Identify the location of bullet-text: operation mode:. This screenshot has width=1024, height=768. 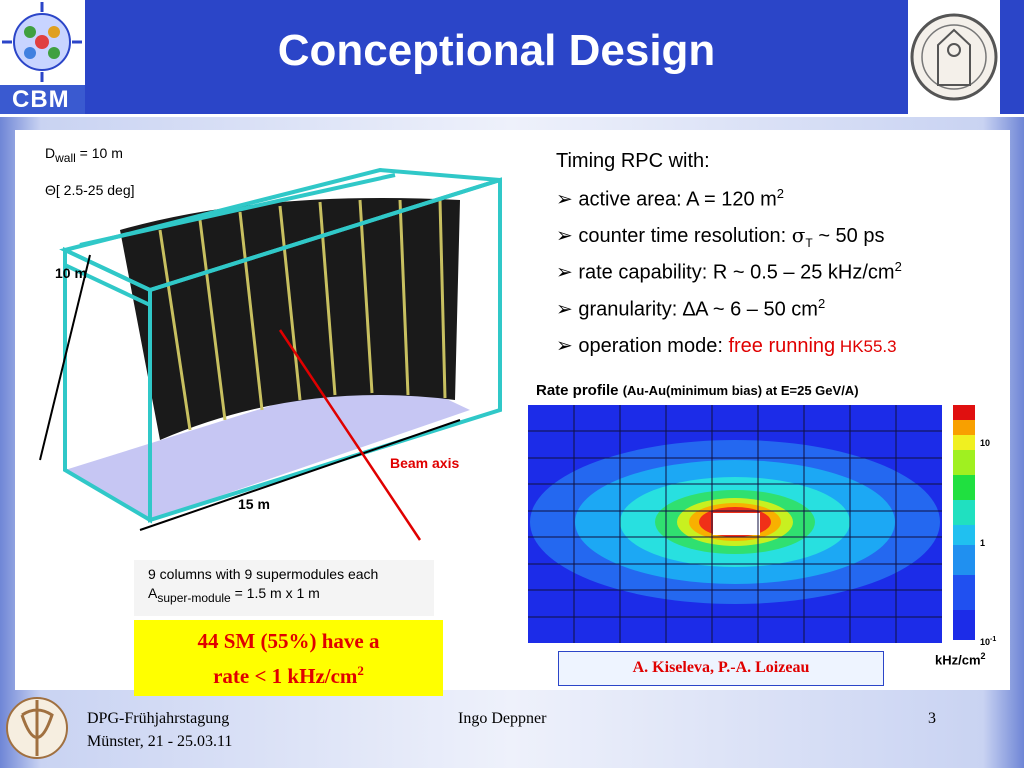
(653, 346).